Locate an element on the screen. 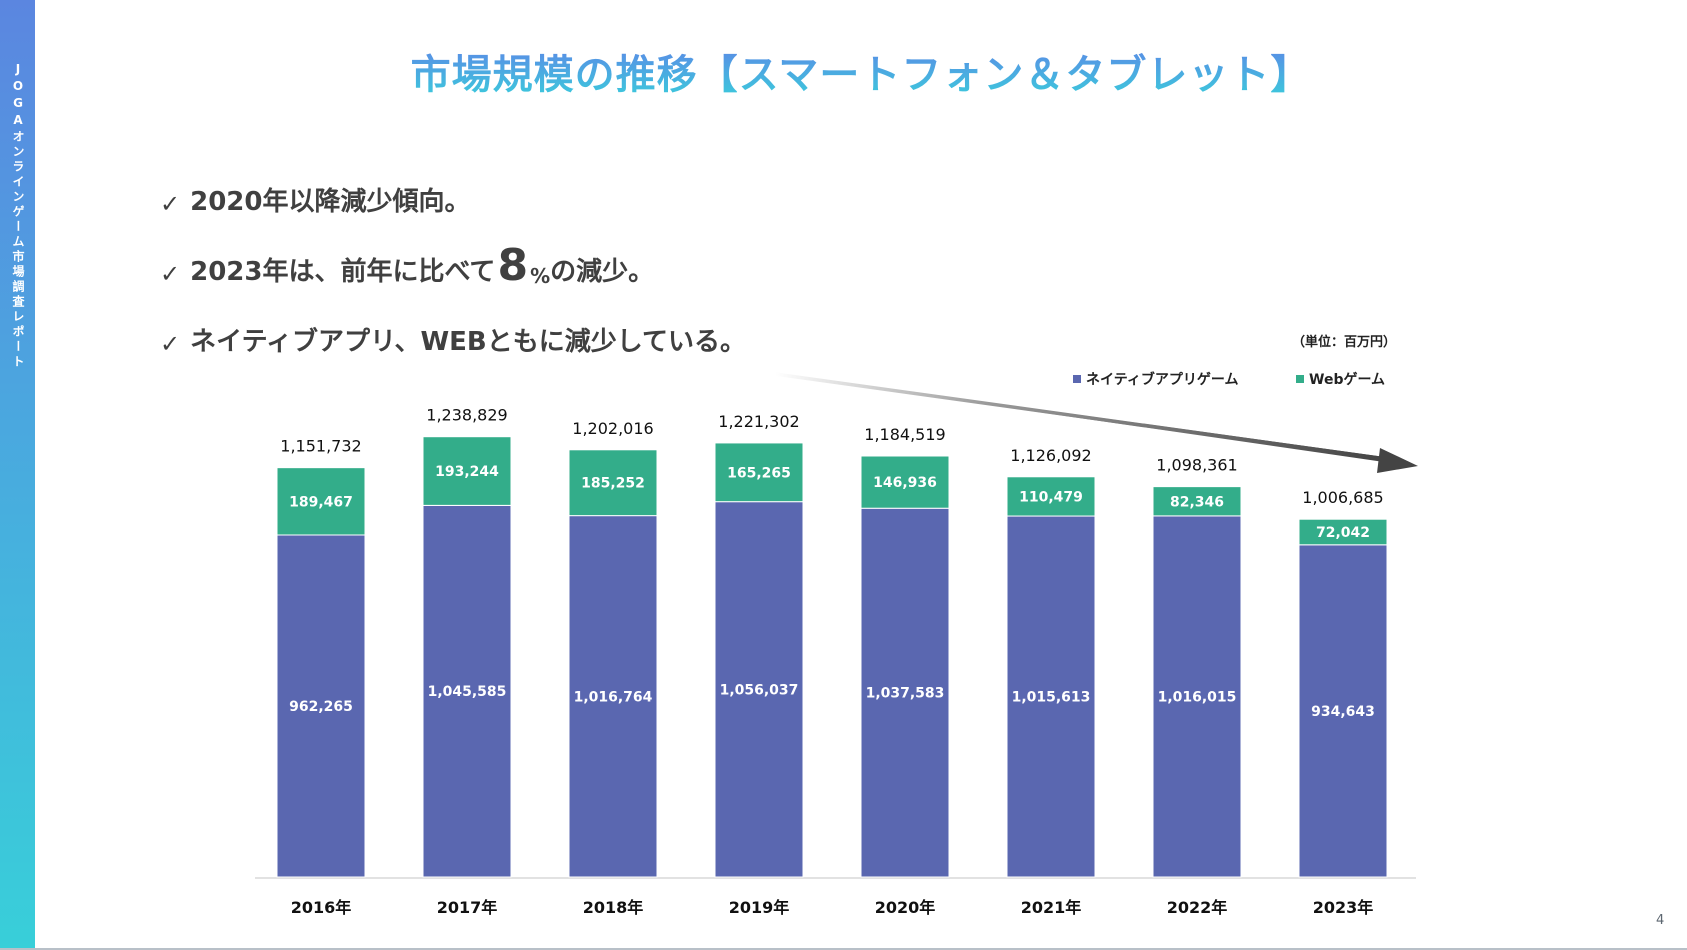  data-label-total: 1,126,092 is located at coordinates (1050, 455).